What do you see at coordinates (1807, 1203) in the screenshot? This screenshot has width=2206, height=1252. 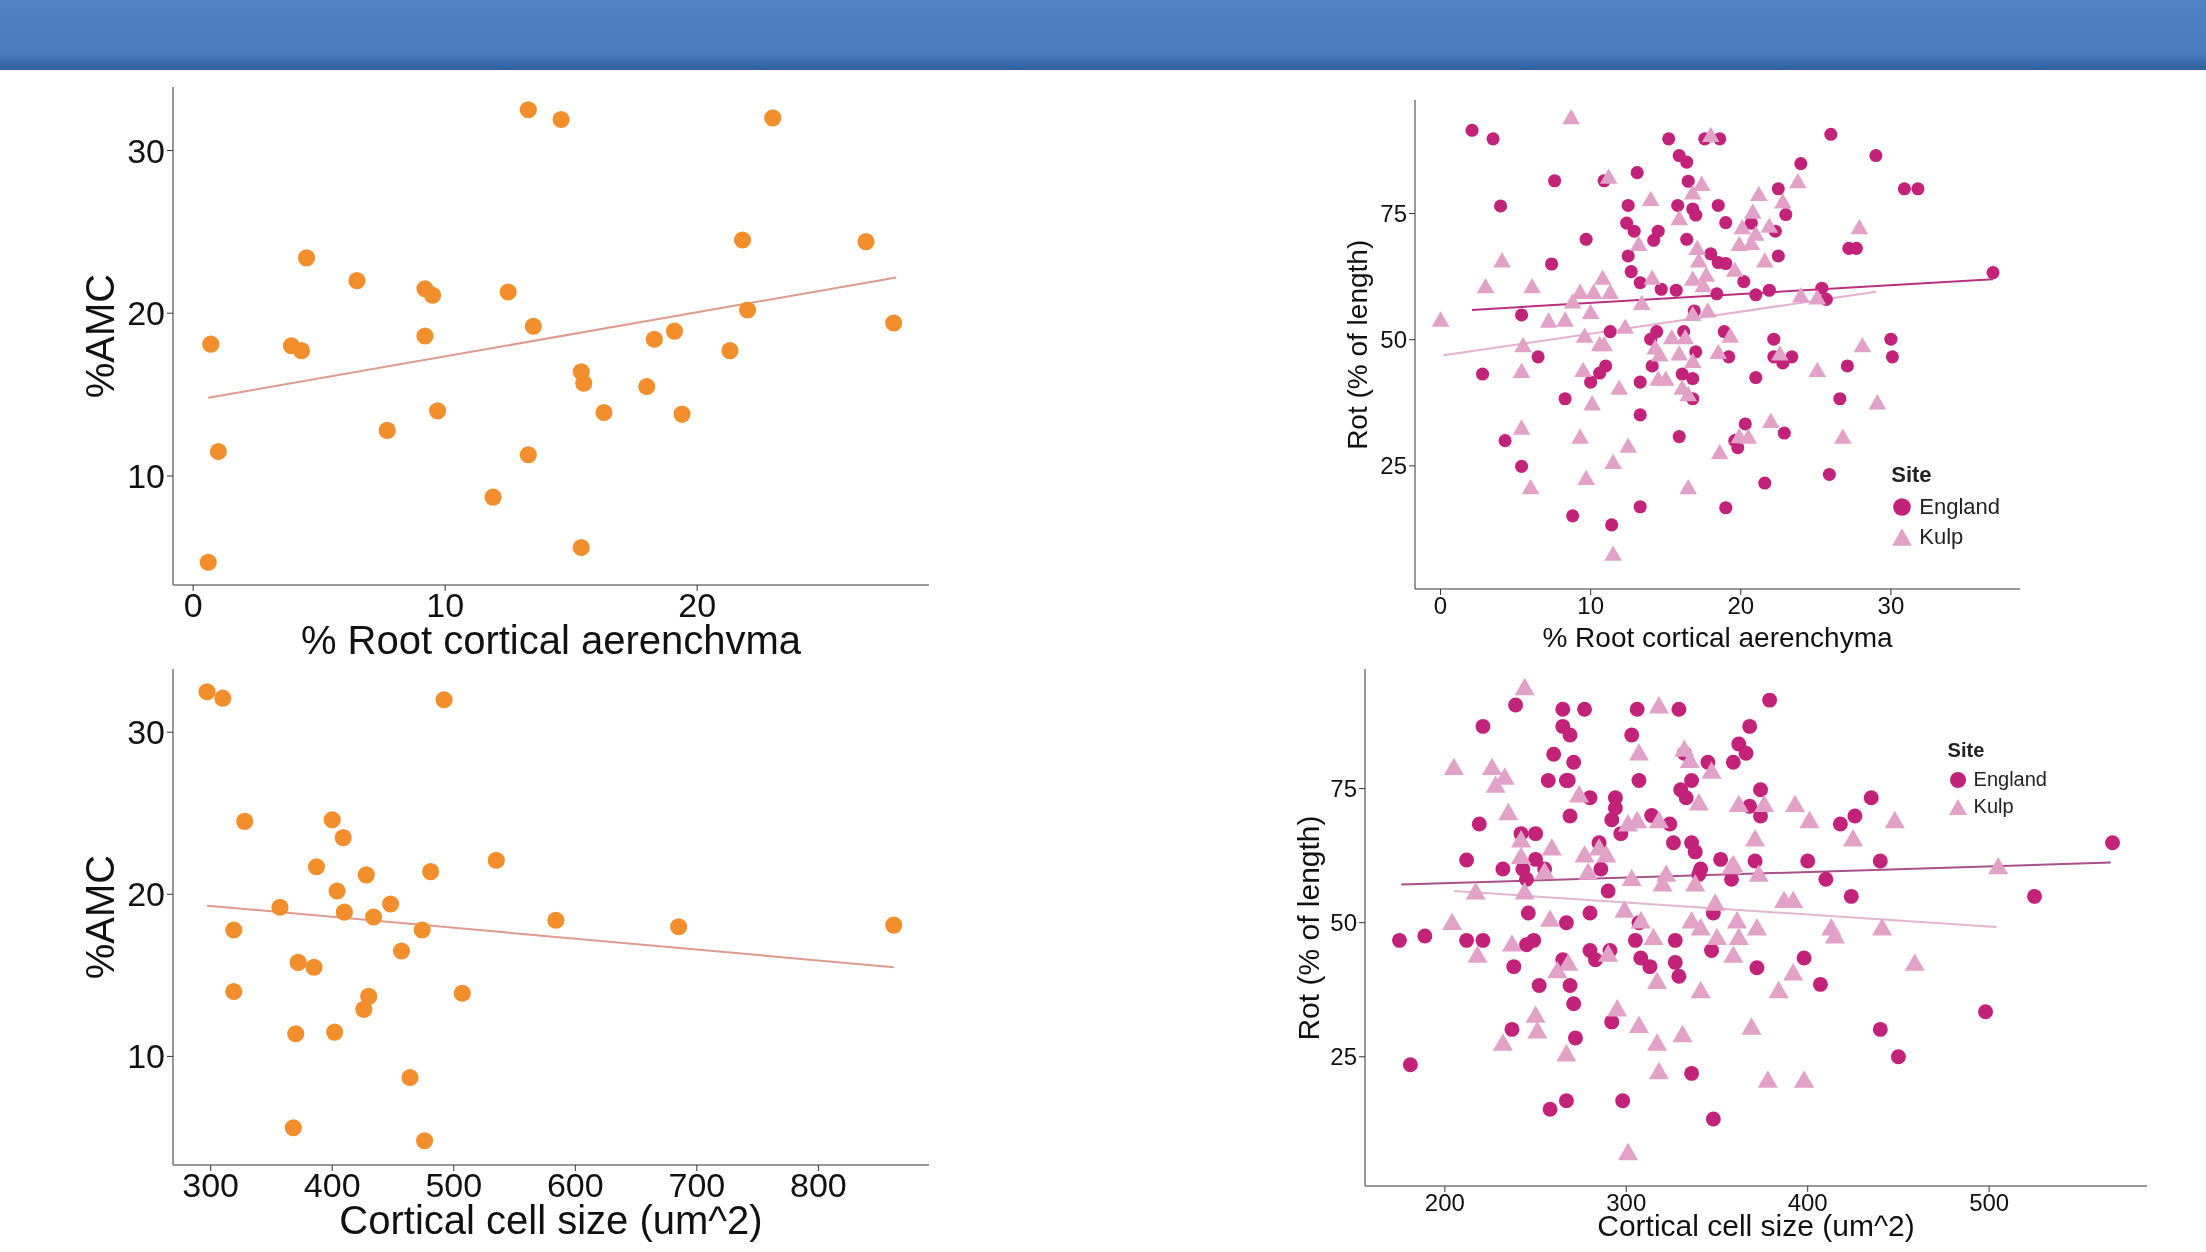 I see `x-tick-label: 400` at bounding box center [1807, 1203].